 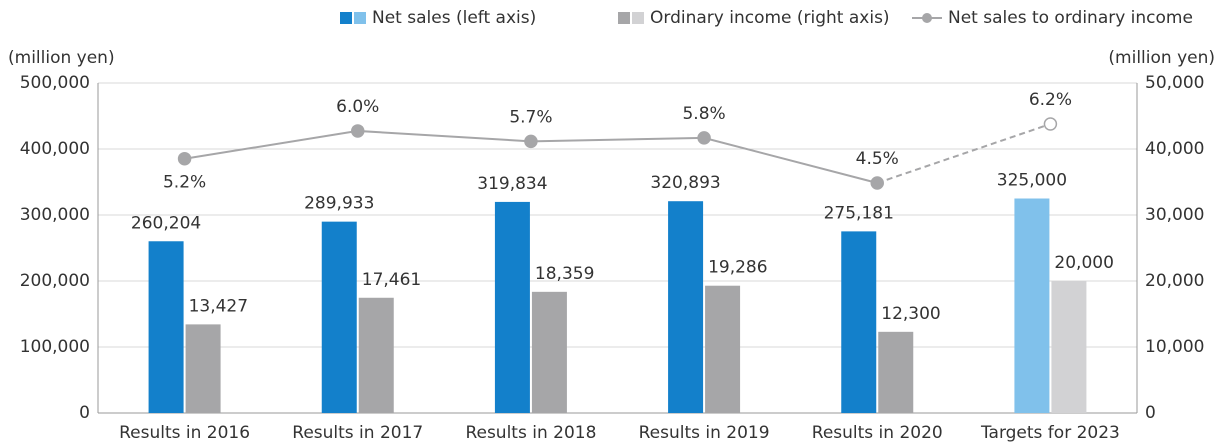 What do you see at coordinates (1032, 181) in the screenshot?
I see `data-label: 325,000` at bounding box center [1032, 181].